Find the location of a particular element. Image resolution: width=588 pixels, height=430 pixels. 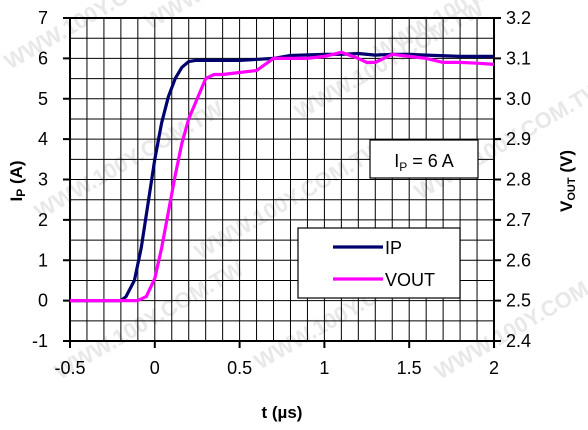

x-tick-label: 2 is located at coordinates (494, 368).